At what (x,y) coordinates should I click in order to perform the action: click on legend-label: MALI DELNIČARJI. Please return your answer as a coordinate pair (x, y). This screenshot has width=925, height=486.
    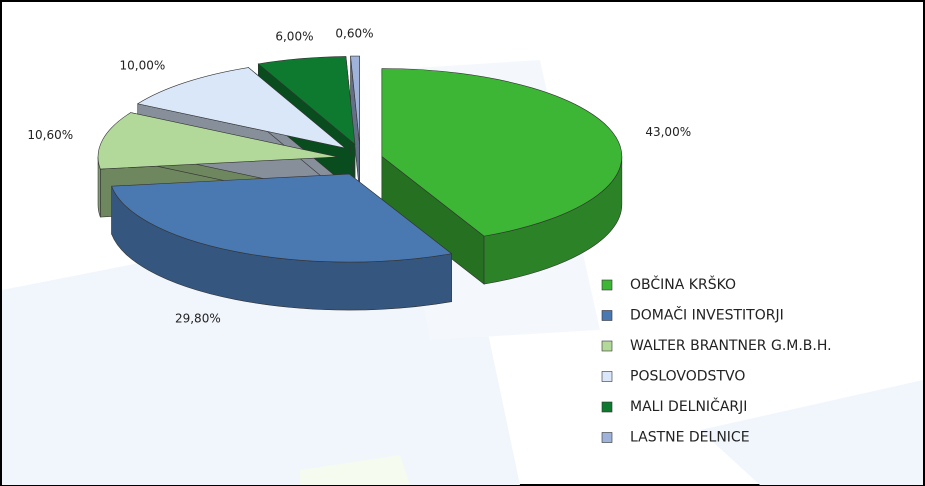
    Looking at the image, I should click on (688, 406).